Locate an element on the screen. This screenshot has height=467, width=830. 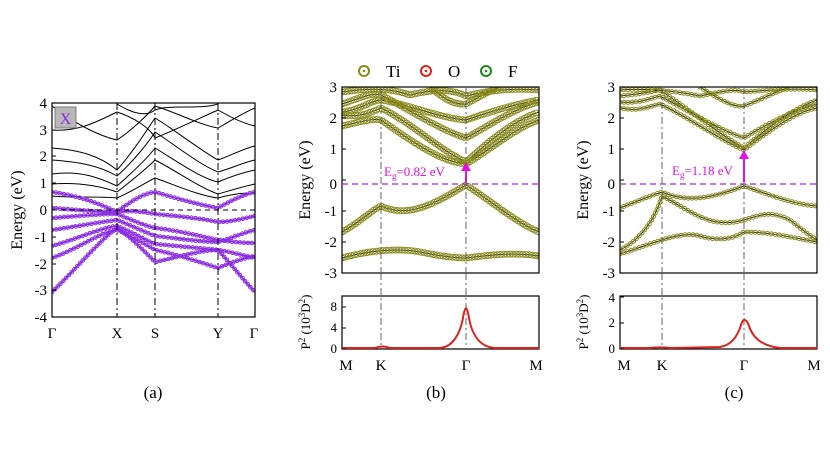
k-lines-c is located at coordinates (703, 180).